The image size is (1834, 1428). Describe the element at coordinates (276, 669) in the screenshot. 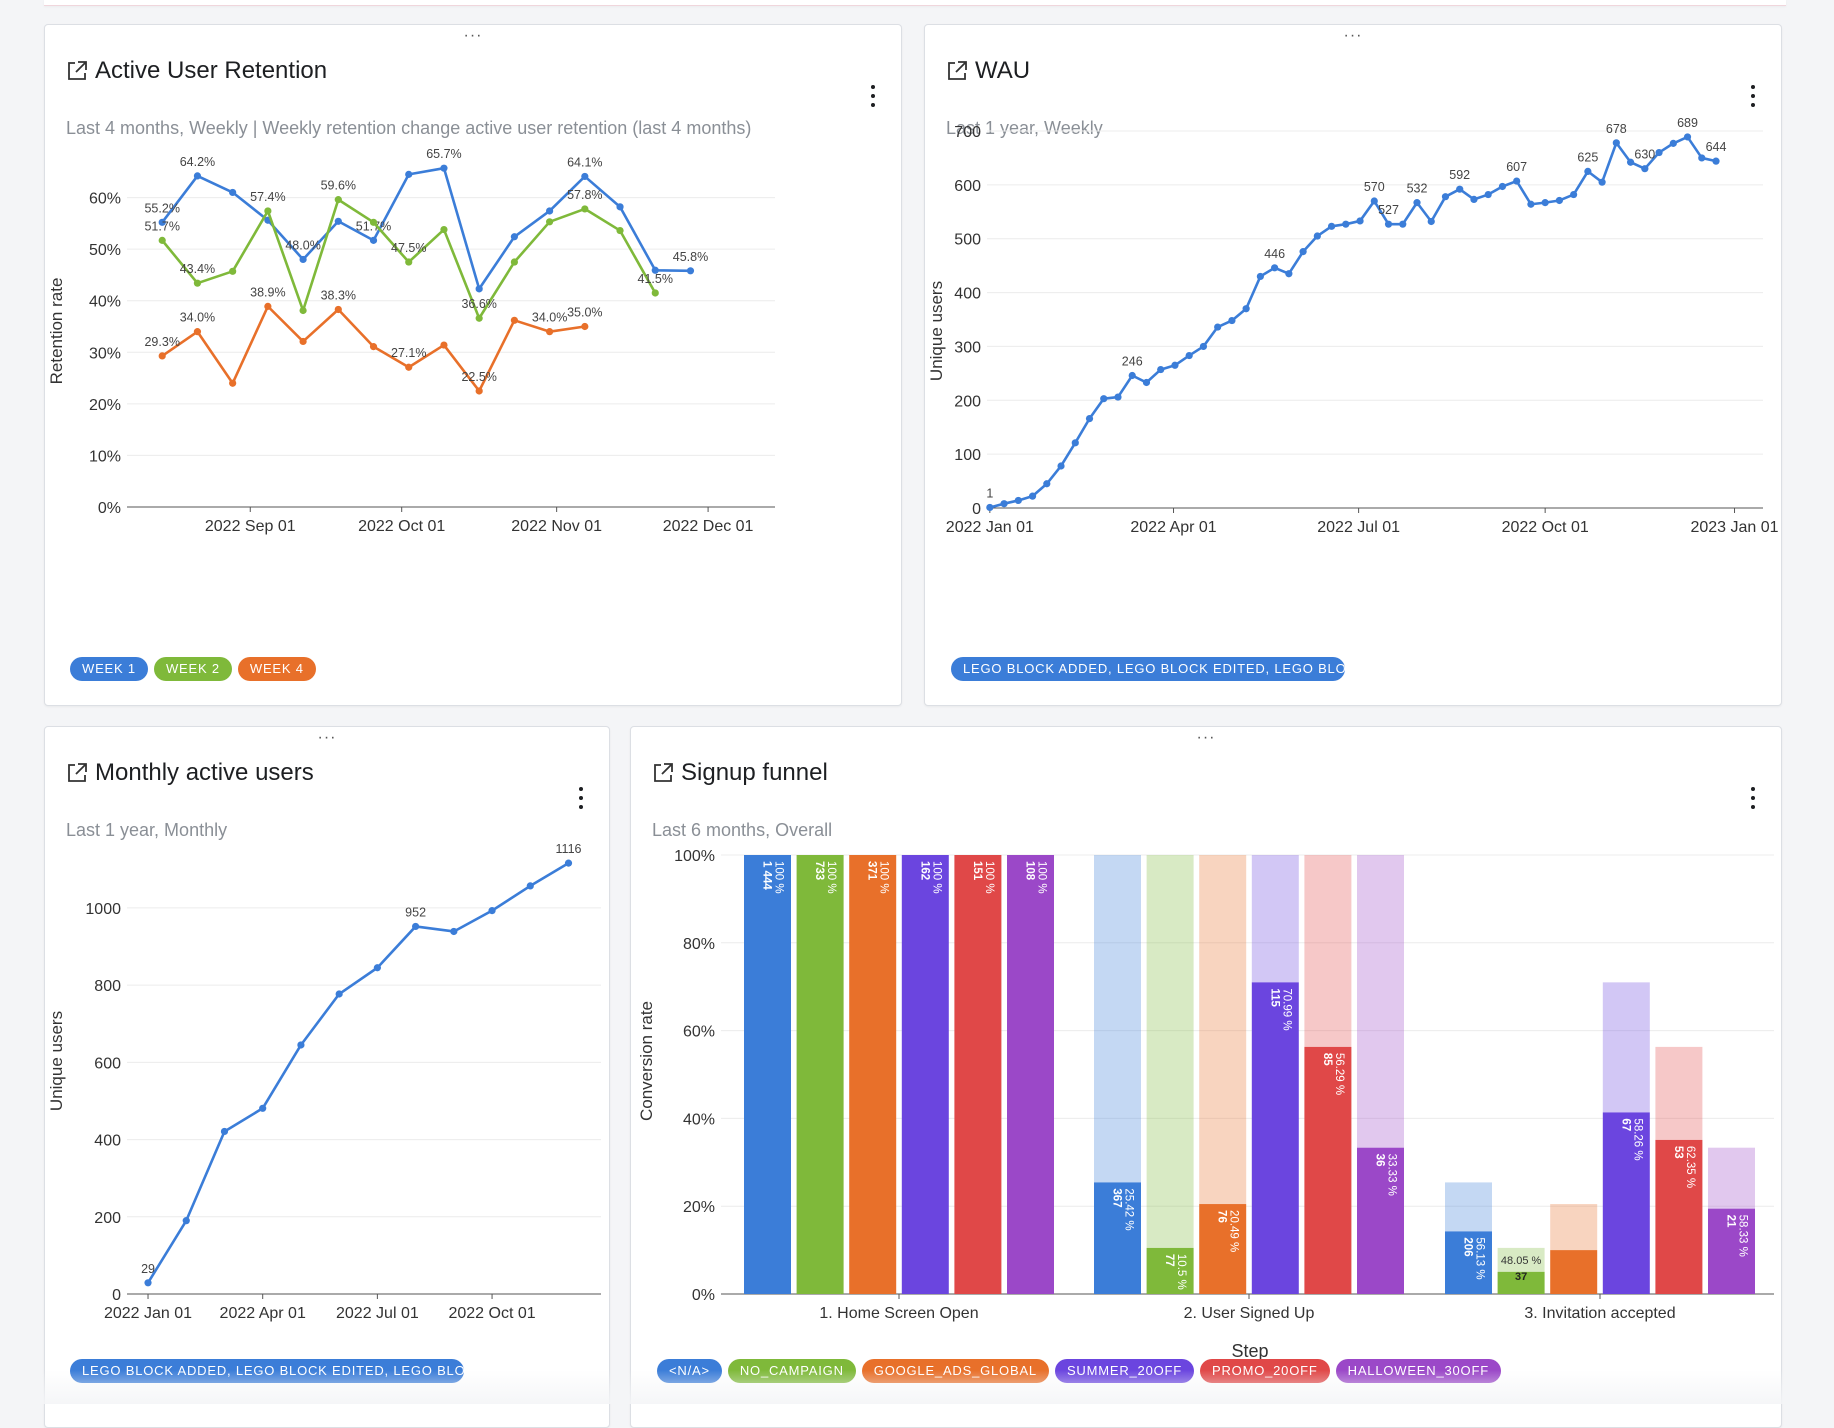

I see `legend-pill: WEEK 4` at that location.